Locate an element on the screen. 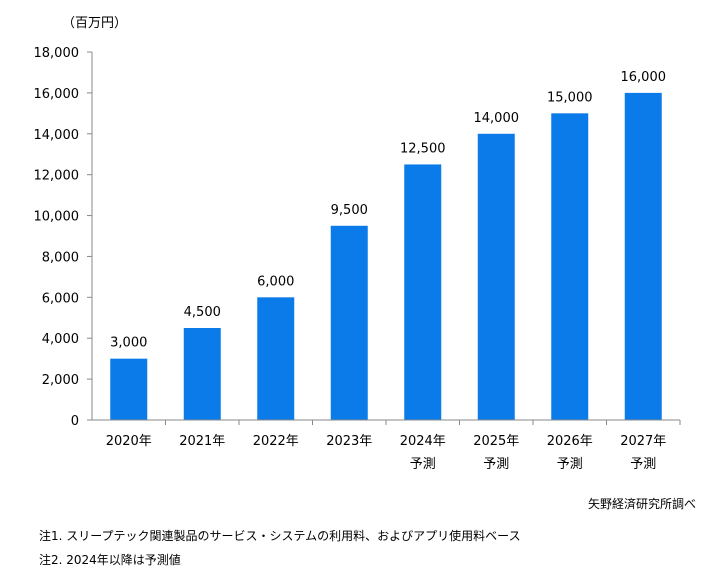  data-label: 9,500 is located at coordinates (349, 210).